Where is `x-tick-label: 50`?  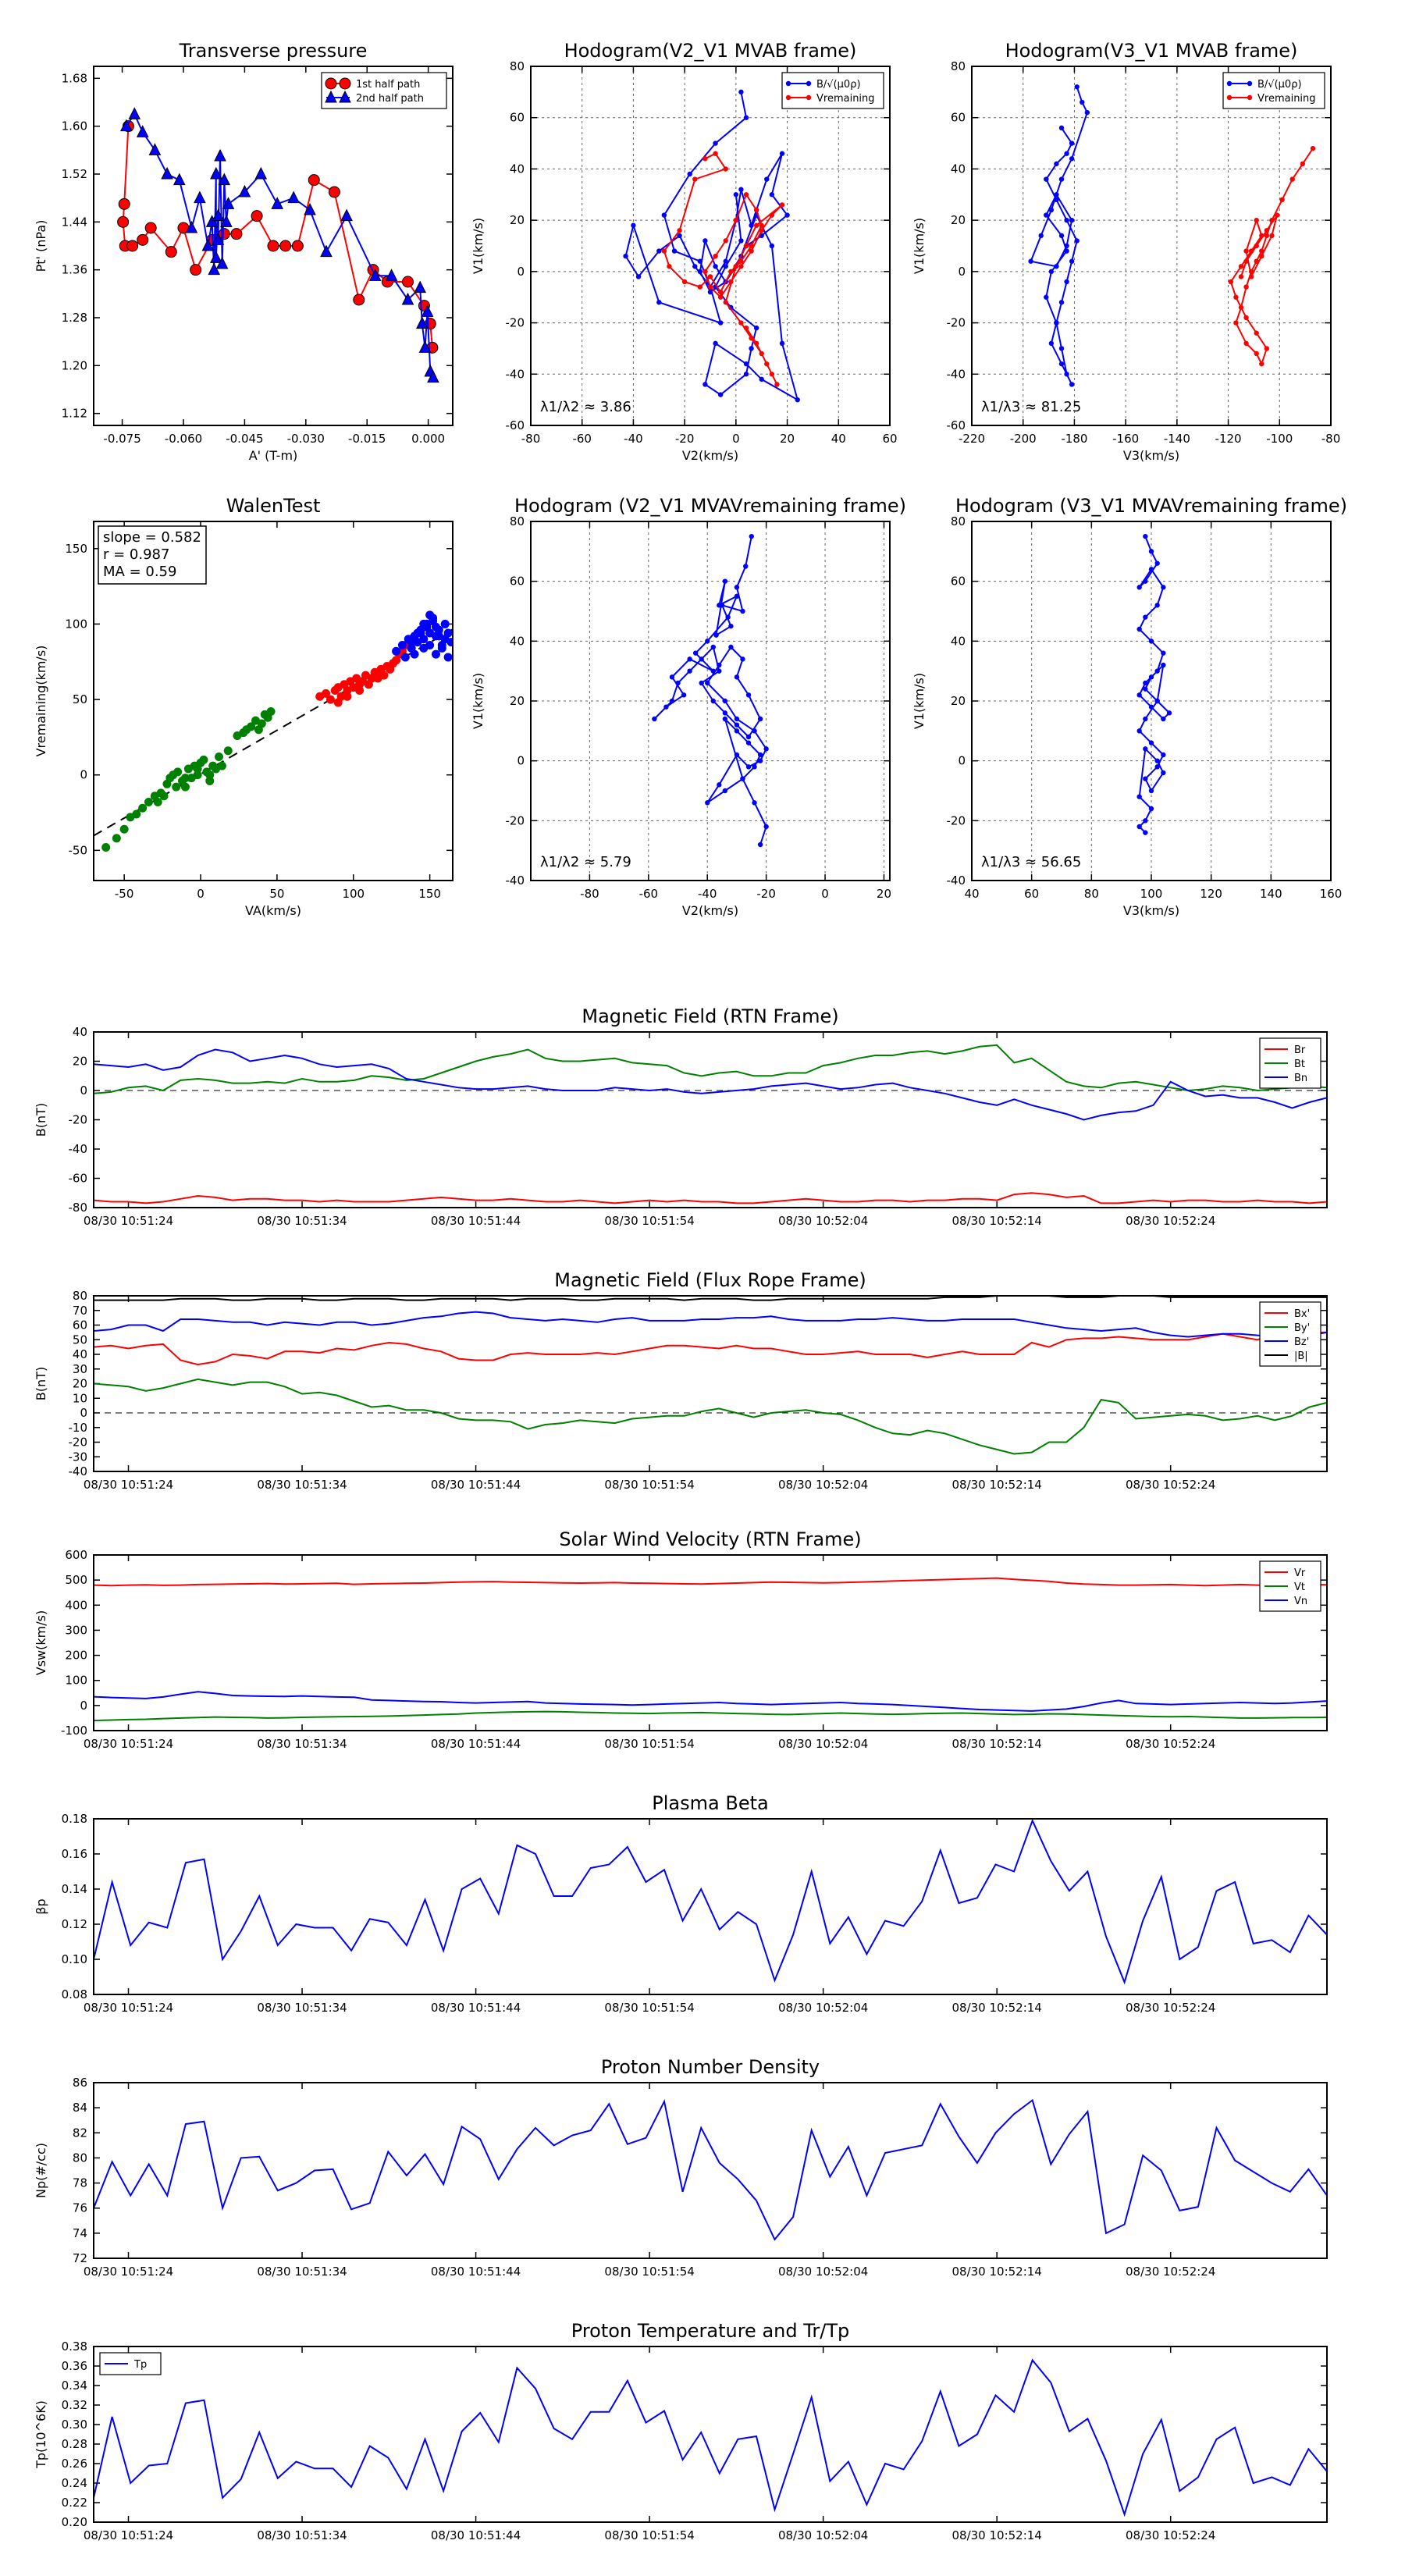
x-tick-label: 50 is located at coordinates (276, 894).